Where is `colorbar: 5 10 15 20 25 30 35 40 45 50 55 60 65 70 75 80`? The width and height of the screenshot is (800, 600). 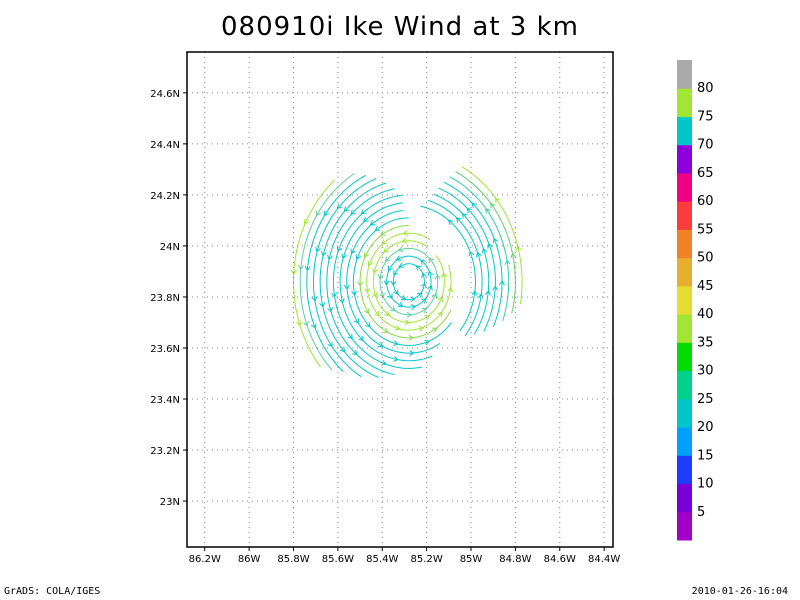
colorbar: 5 10 15 20 25 30 35 40 45 50 55 60 65 70 75 80 is located at coordinates (695, 300).